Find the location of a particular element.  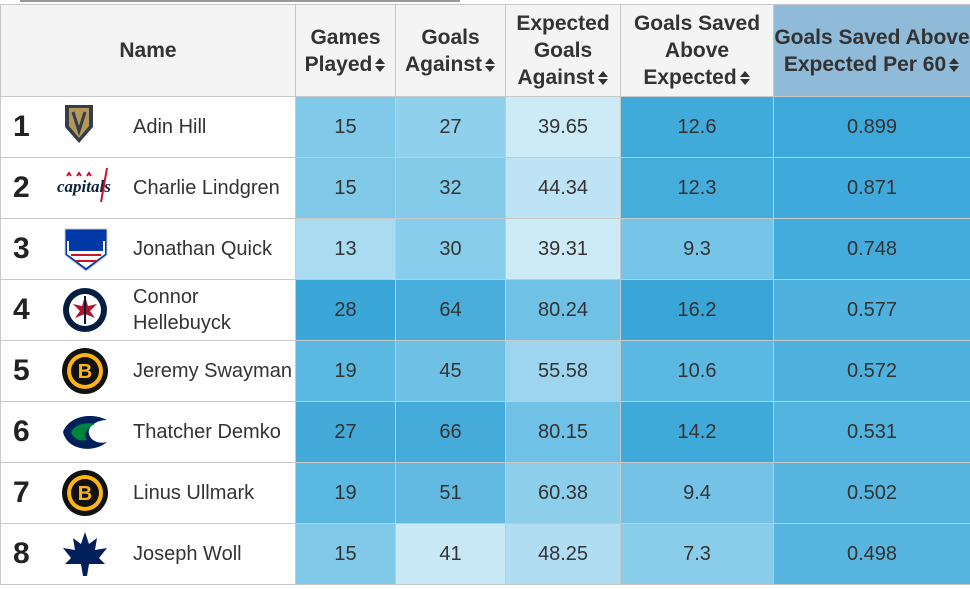

name-cell: 3 Jonathan Quick is located at coordinates (148, 249).